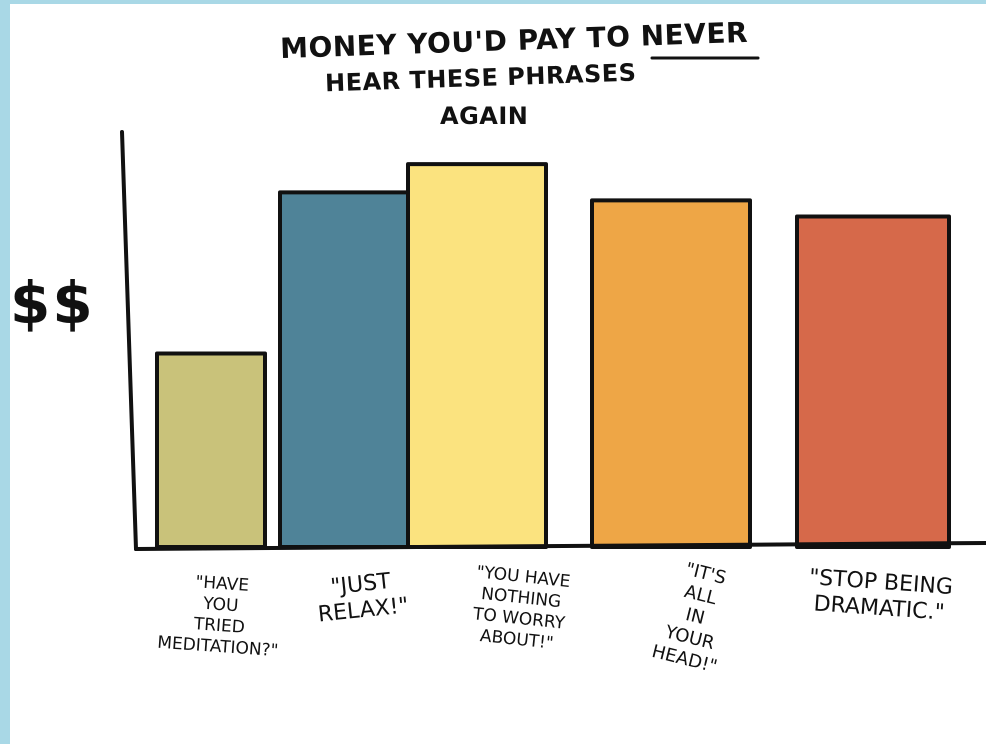 This screenshot has width=986, height=744. I want to click on y-axis-label: $$, so click(52, 303).